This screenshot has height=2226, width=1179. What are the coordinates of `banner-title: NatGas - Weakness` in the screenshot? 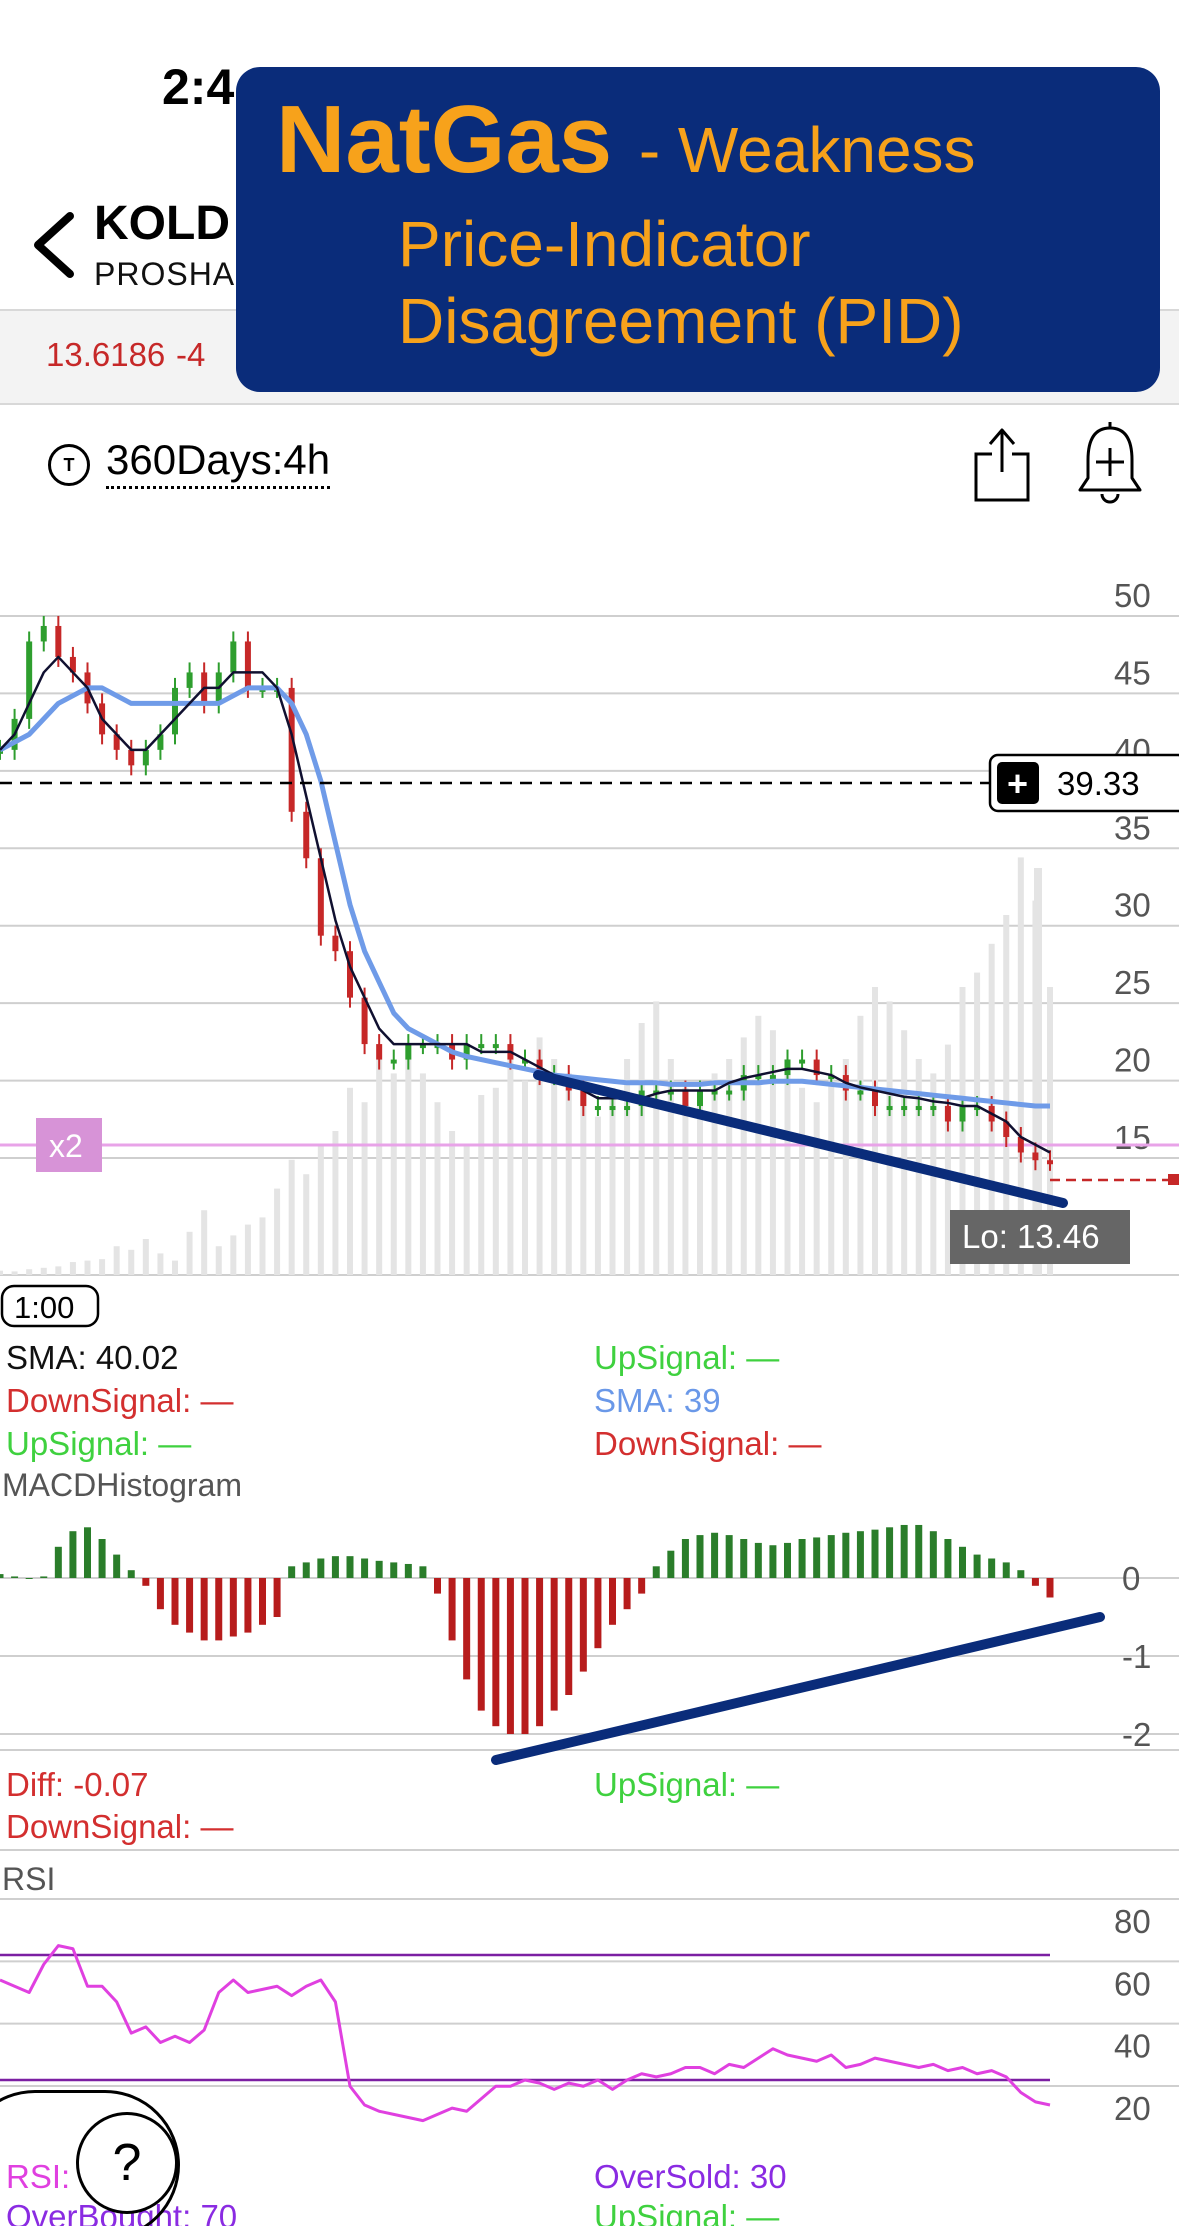 It's located at (626, 140).